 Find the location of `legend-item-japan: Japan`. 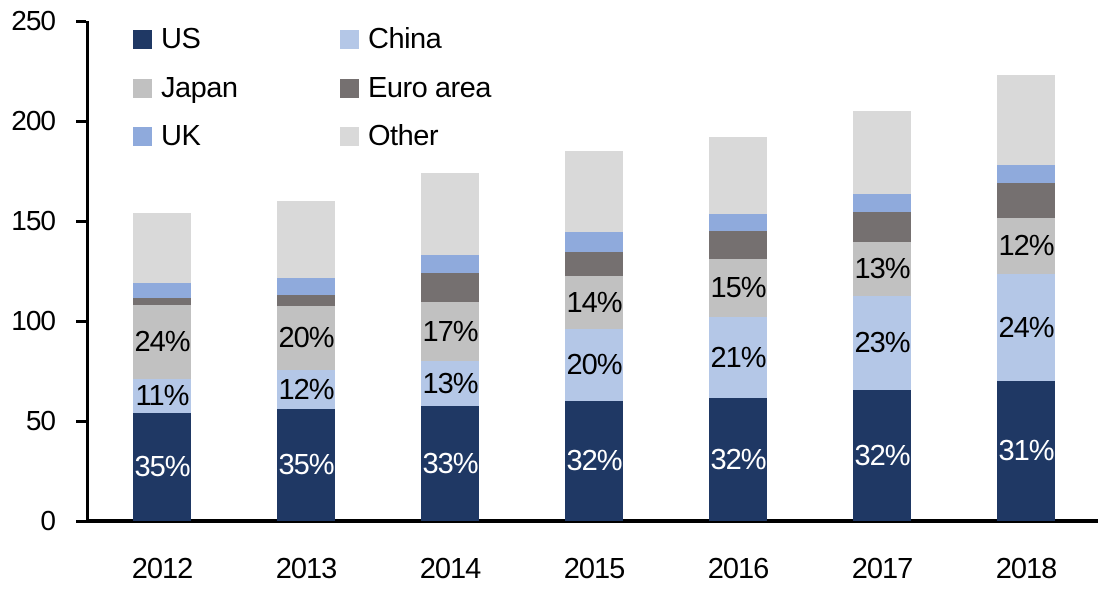

legend-item-japan: Japan is located at coordinates (233, 88).